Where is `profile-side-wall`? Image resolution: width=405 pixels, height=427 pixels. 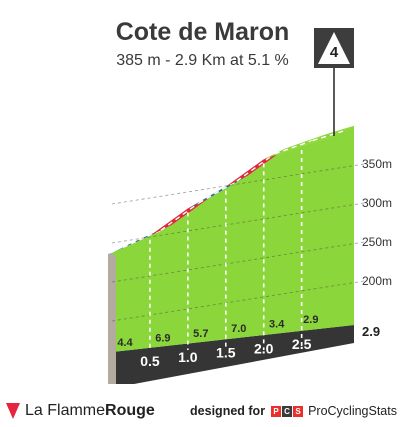 profile-side-wall is located at coordinates (112, 318).